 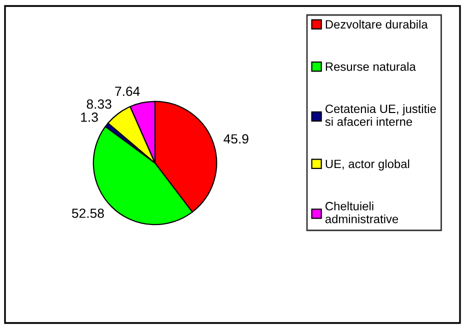 I want to click on legend-label: UE, actor global, so click(x=368, y=165).